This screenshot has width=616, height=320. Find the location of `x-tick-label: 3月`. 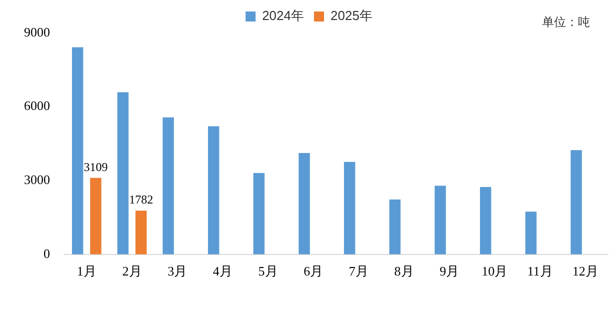

x-tick-label: 3月 is located at coordinates (178, 271).